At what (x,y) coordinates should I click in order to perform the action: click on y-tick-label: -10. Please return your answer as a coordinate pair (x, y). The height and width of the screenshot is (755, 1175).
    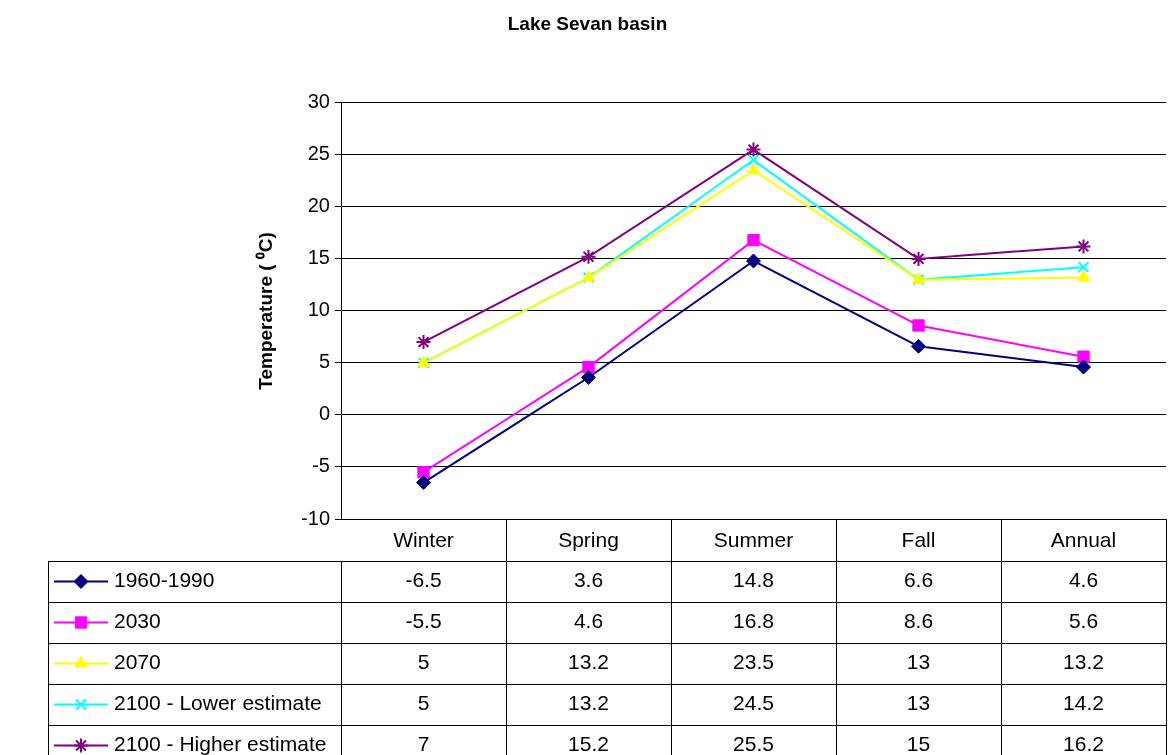
    Looking at the image, I should click on (315, 517).